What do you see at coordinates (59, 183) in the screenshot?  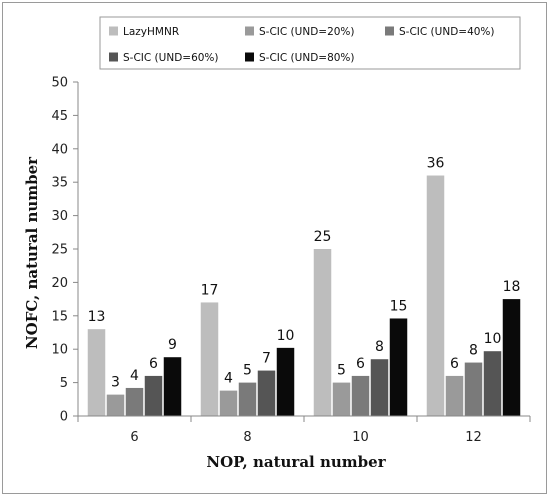 I see `y-tick-label: 35` at bounding box center [59, 183].